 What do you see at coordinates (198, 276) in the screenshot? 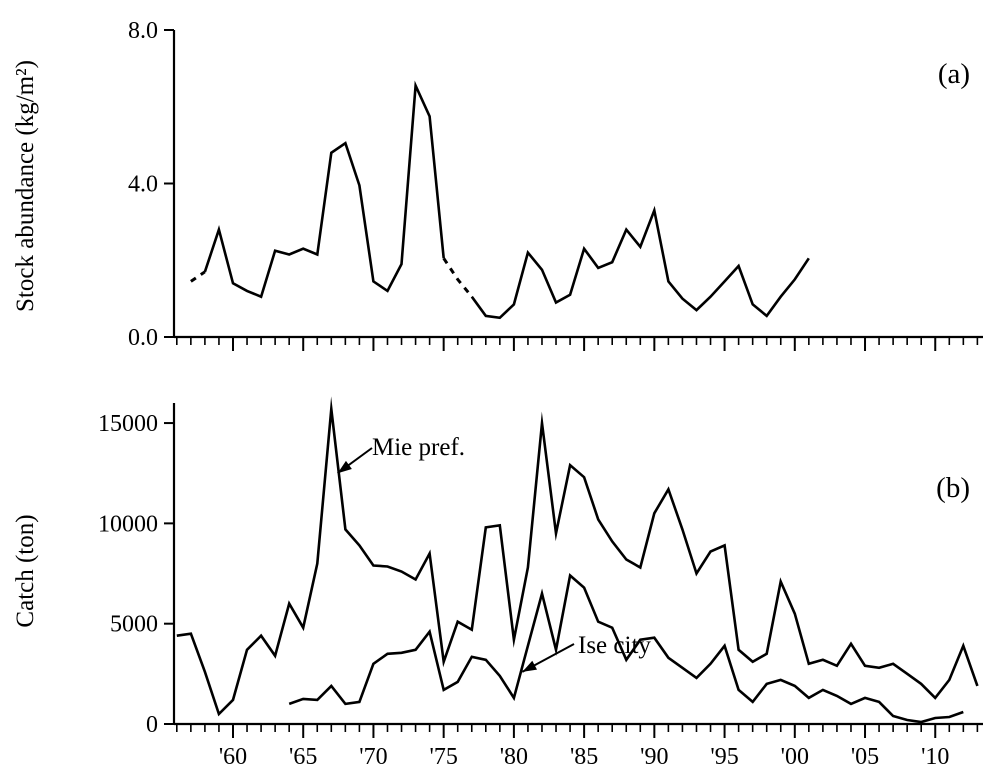
I see `panel-a-series-2-line` at bounding box center [198, 276].